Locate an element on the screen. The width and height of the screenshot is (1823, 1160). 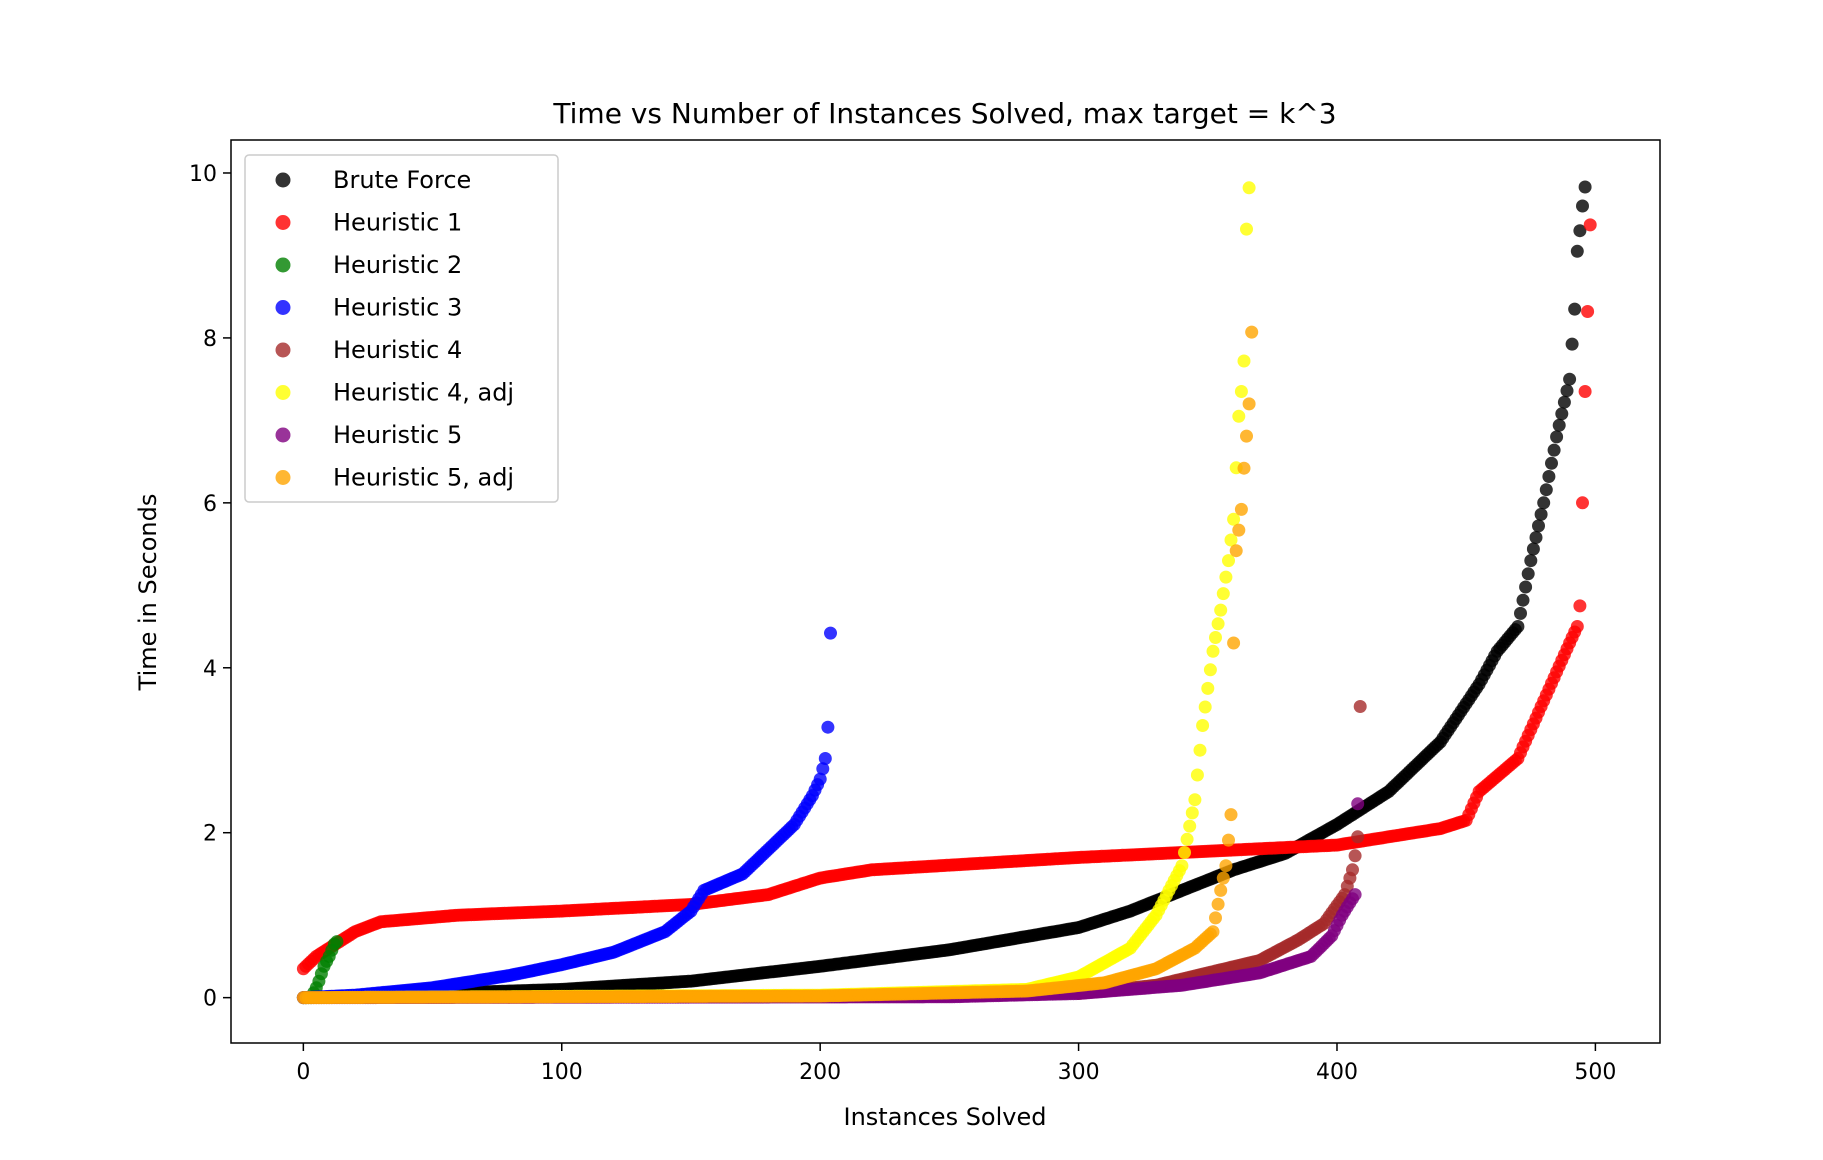
y-tick-label: 8 is located at coordinates (210, 339).